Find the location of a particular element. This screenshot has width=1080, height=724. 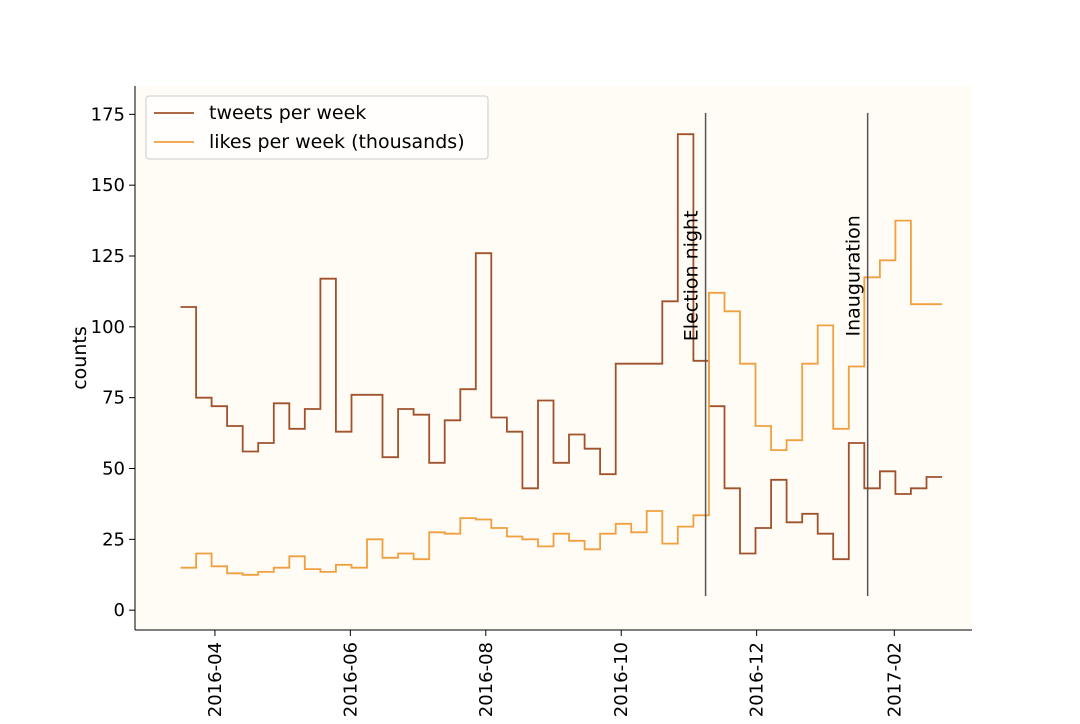

y-tick-label: 25 is located at coordinates (113, 539).